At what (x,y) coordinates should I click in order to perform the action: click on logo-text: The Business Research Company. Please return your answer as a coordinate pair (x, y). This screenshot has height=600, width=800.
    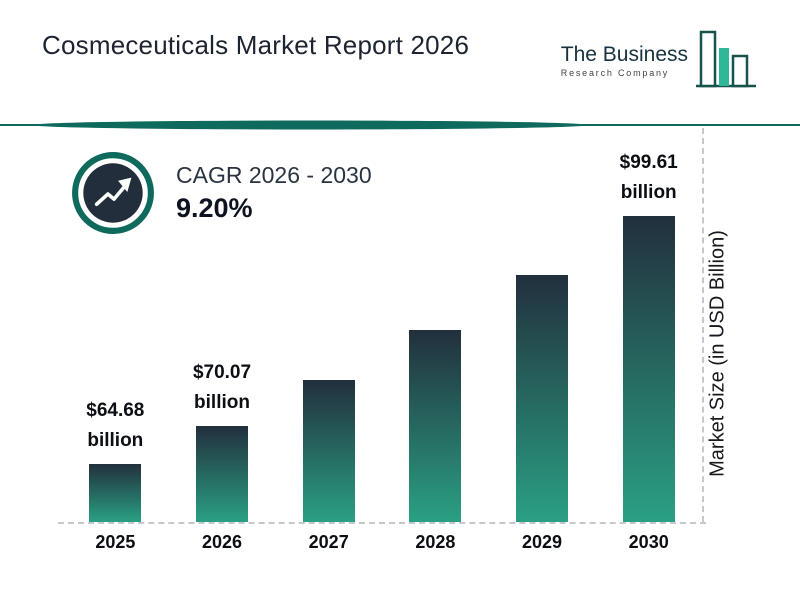
    Looking at the image, I should click on (624, 61).